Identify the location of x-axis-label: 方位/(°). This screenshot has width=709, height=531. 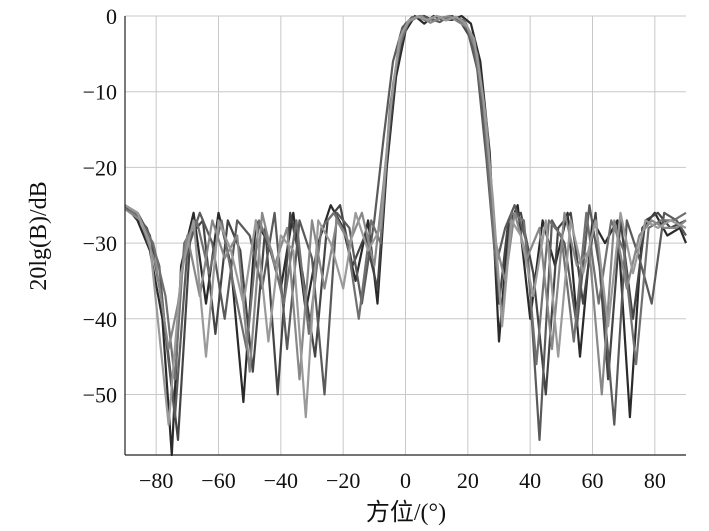
(406, 512).